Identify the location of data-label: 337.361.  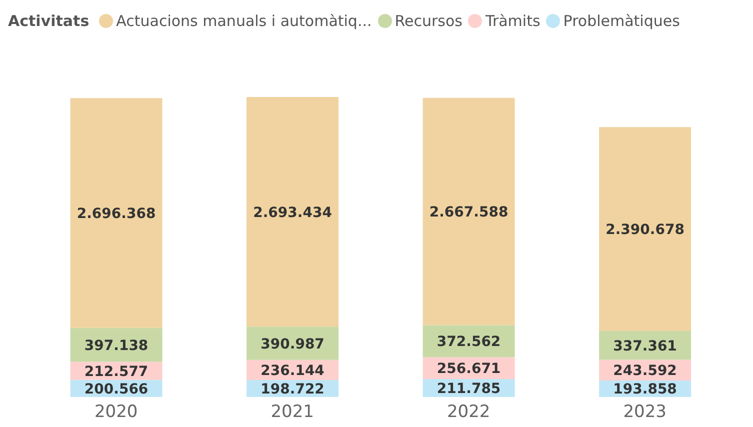
(645, 346).